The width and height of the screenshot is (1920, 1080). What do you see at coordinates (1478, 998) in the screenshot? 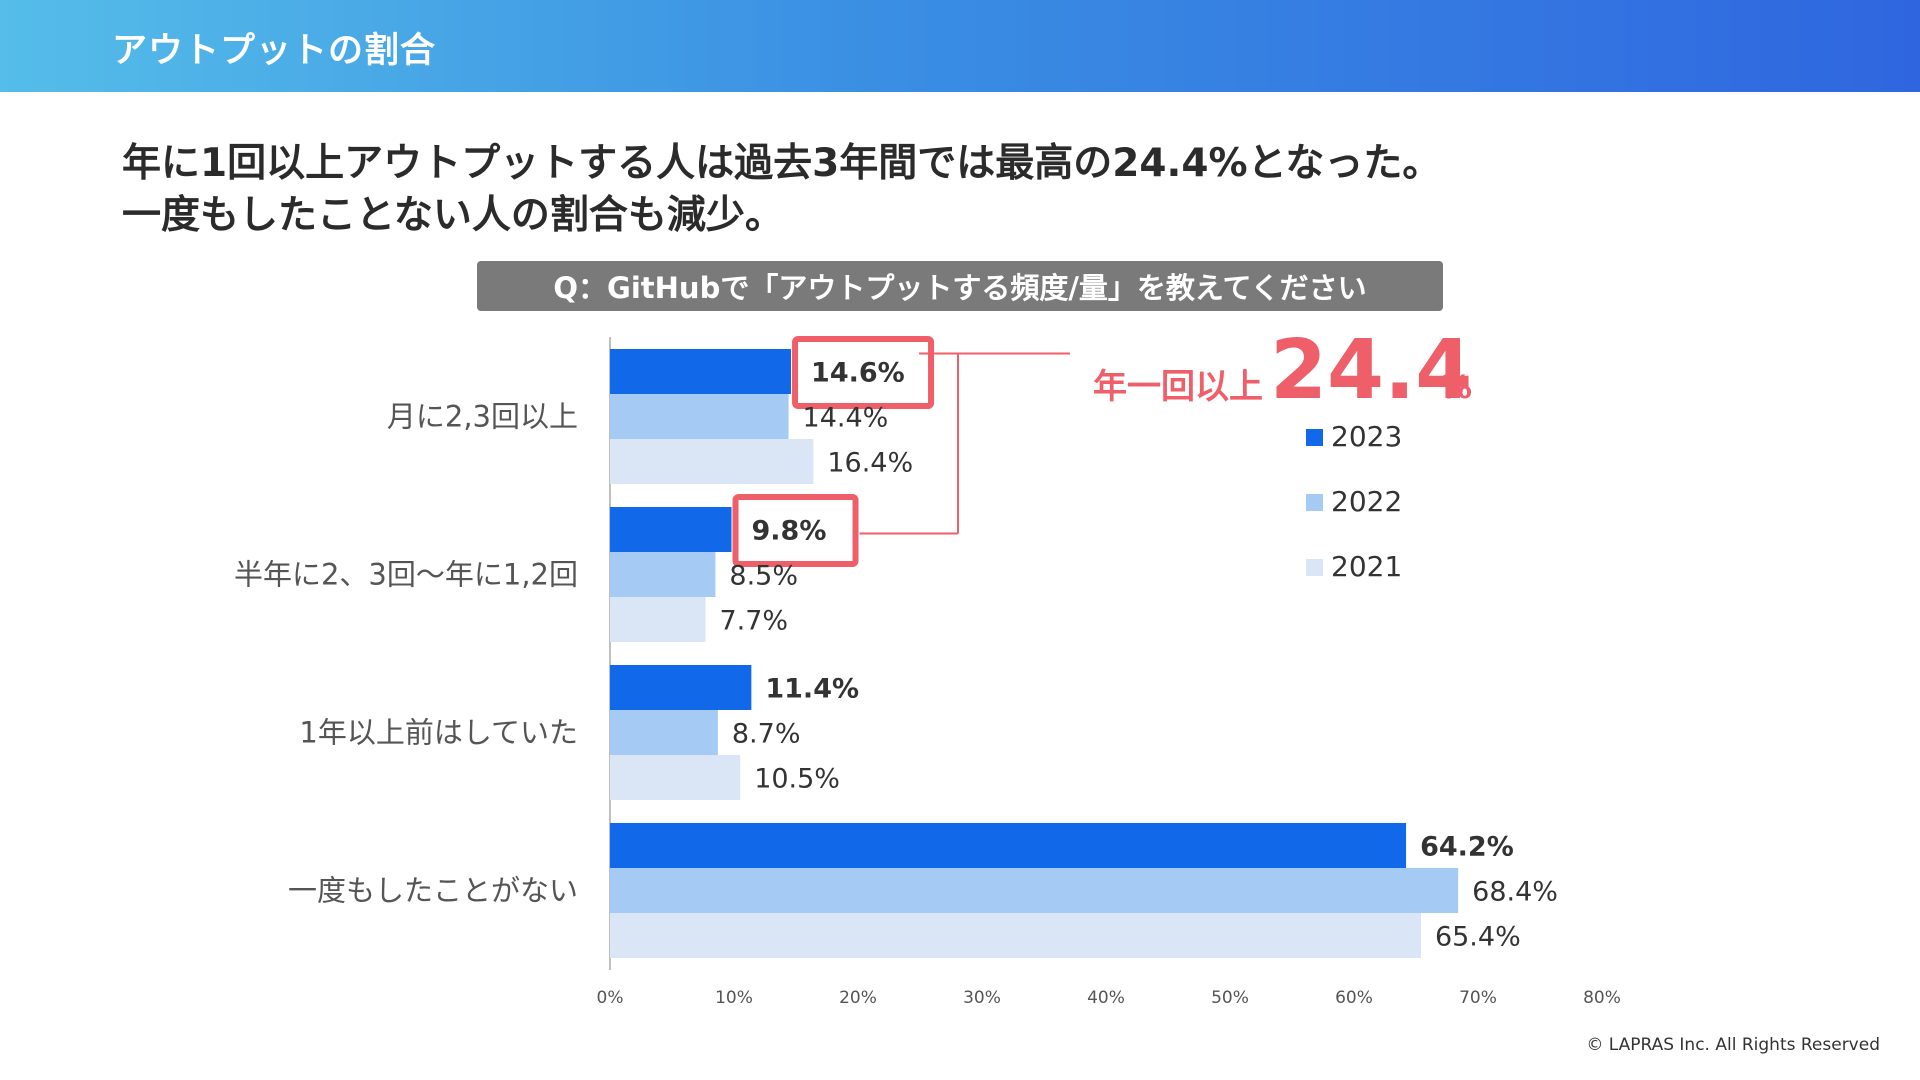
I see `x-tick-label: 70%` at bounding box center [1478, 998].